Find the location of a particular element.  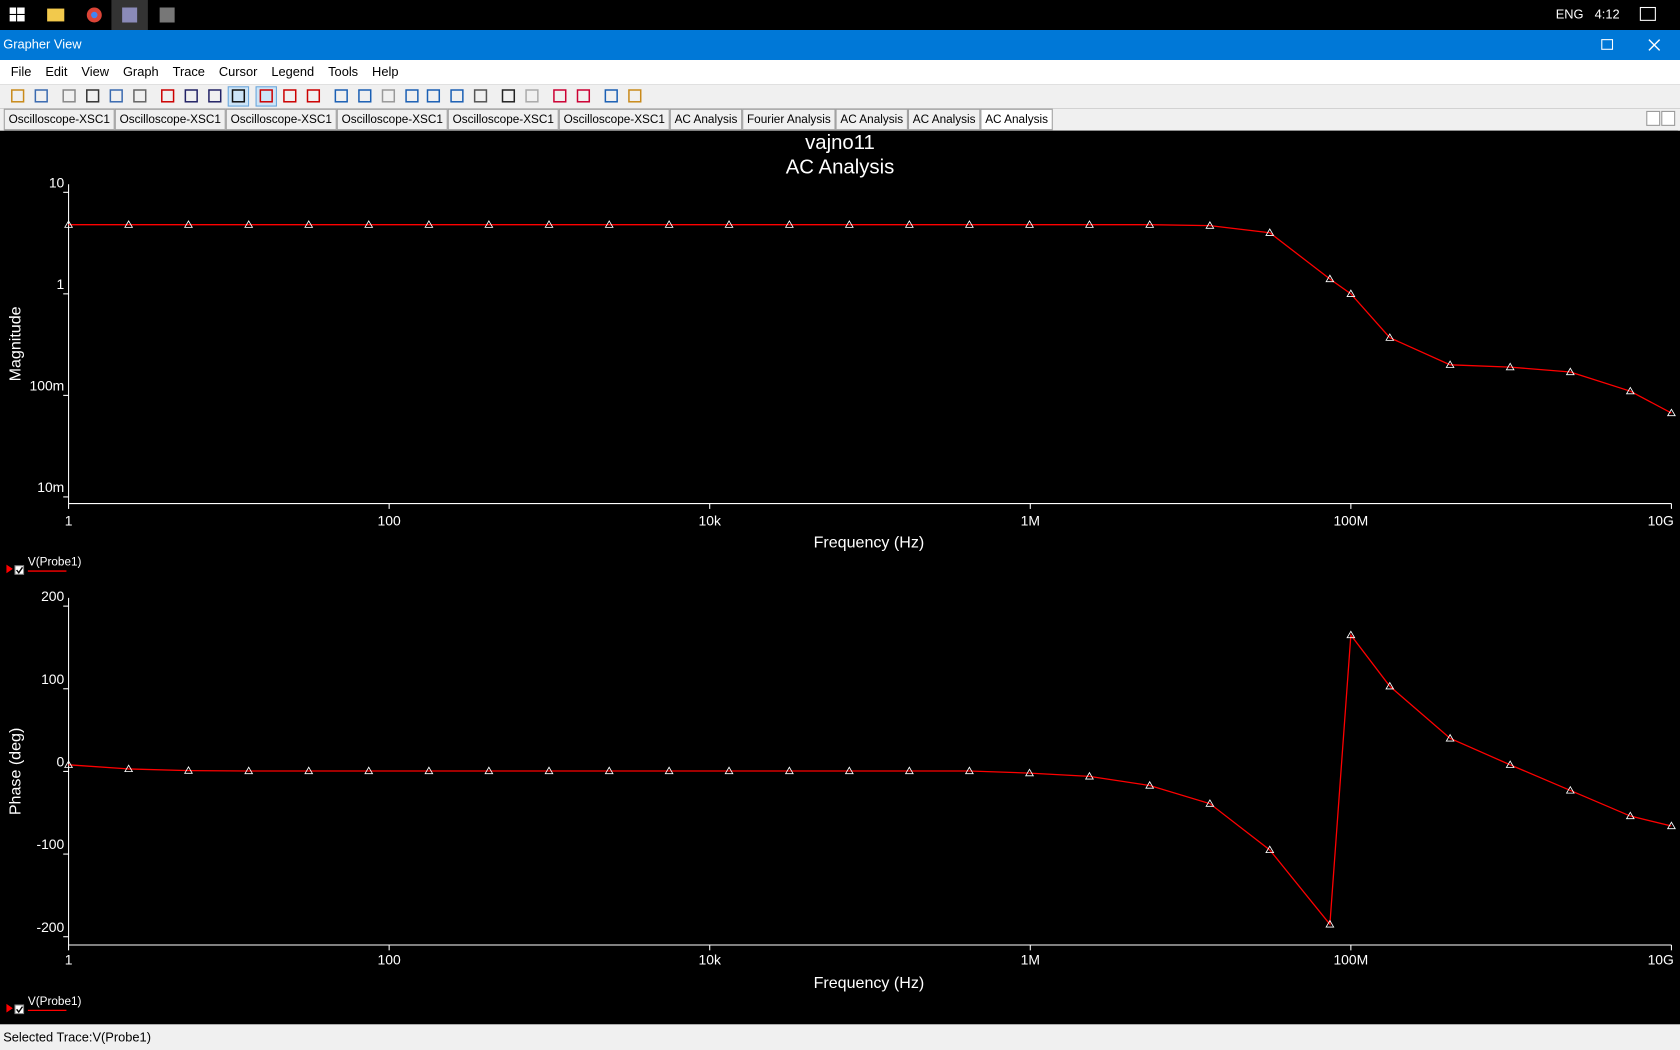

tab-scroll-left is located at coordinates (1653, 118).